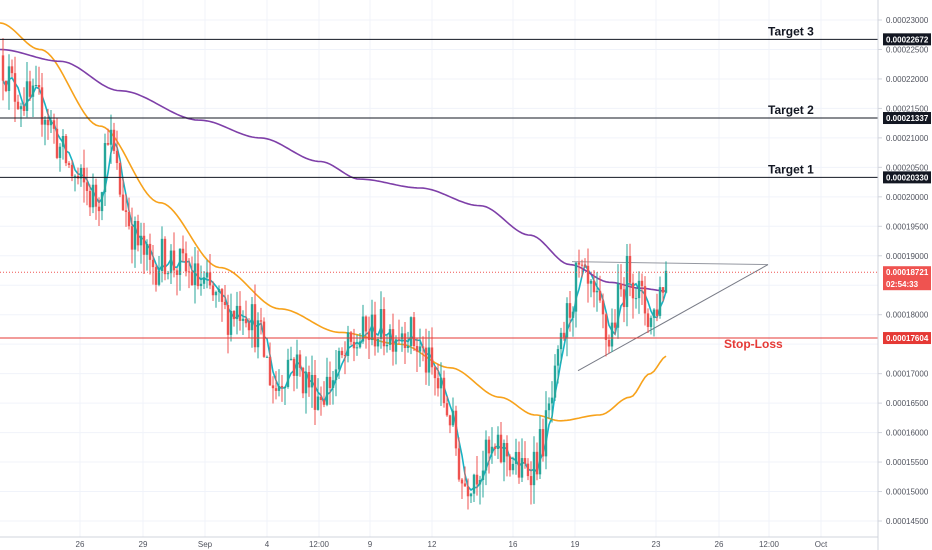 This screenshot has height=550, width=932. I want to click on triangle-lower-line, so click(673, 318).